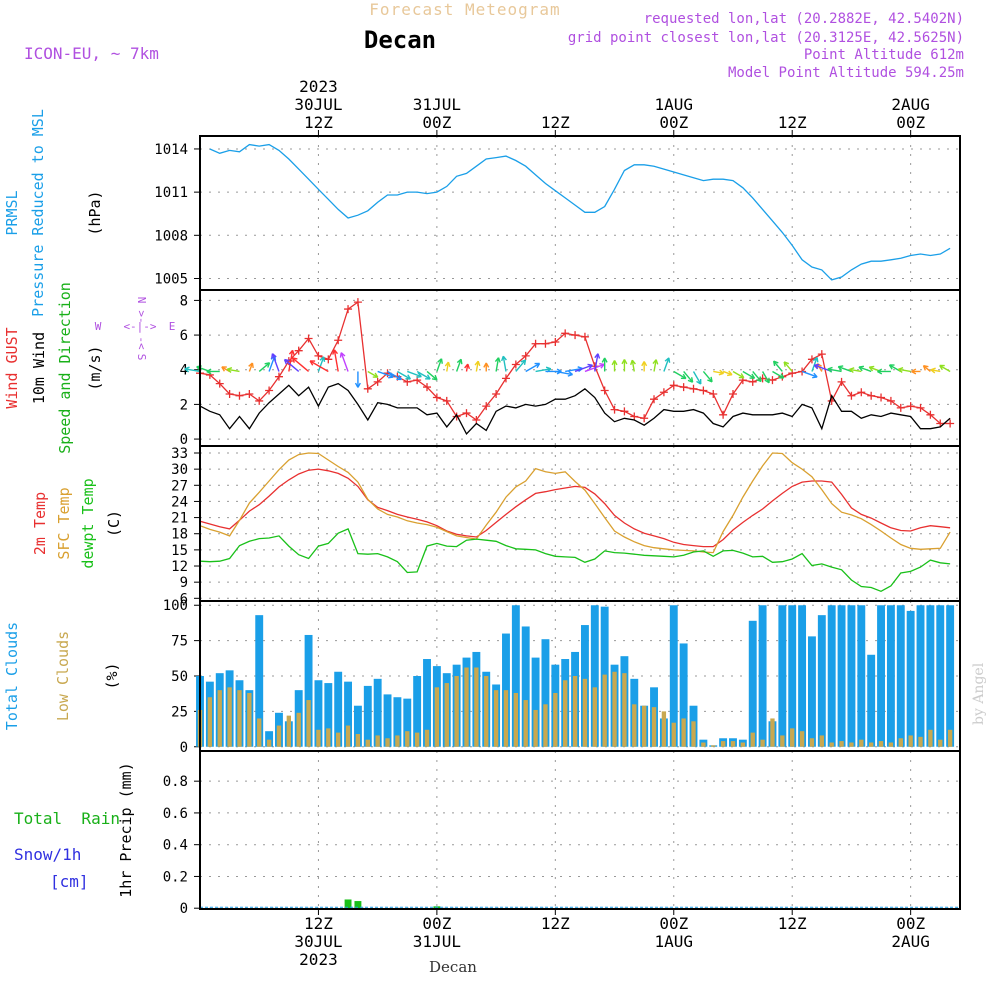 Image resolution: width=1000 pixels, height=1004 pixels. What do you see at coordinates (171, 150) in the screenshot?
I see `y-tick-label: 1014` at bounding box center [171, 150].